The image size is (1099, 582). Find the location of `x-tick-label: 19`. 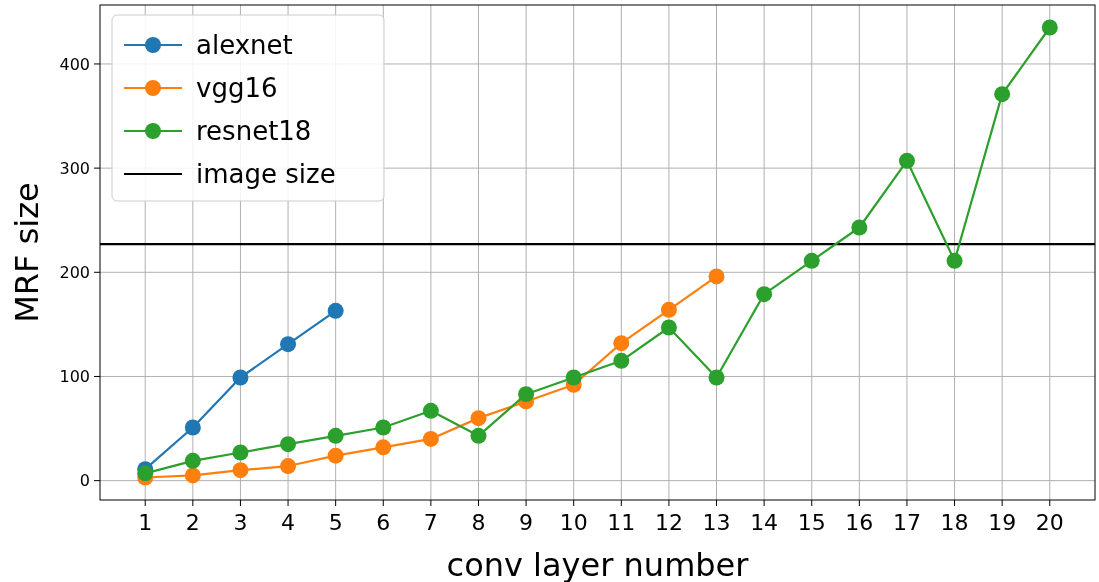

x-tick-label: 19 is located at coordinates (1002, 522).